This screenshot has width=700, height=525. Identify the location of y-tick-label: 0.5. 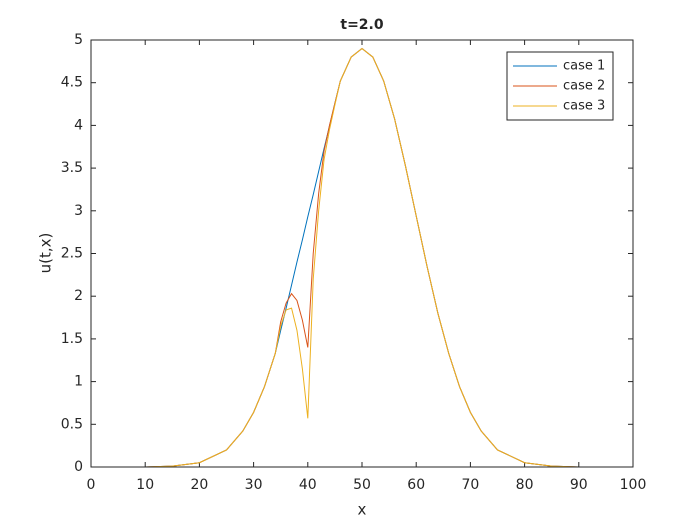
(72, 424).